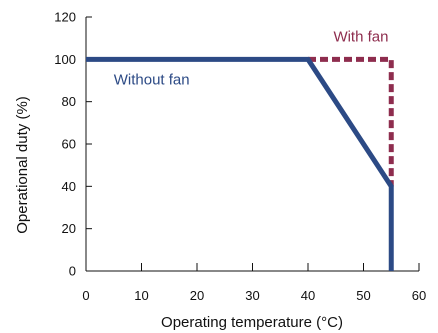  I want to click on y-tick-label: 40, so click(69, 186).